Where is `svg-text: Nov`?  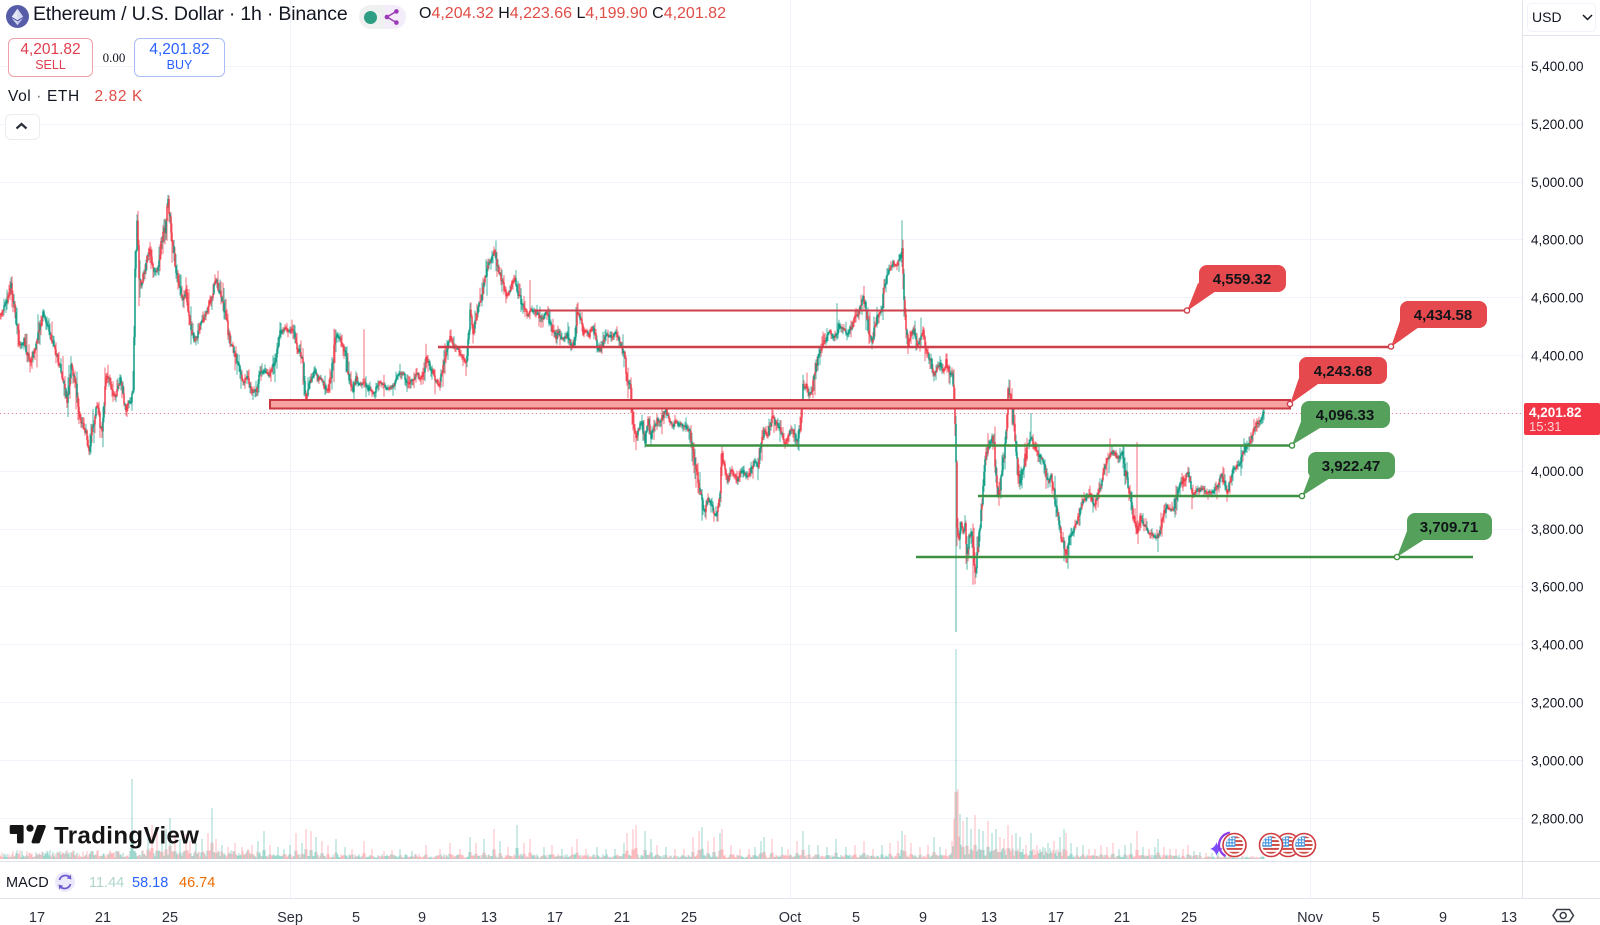
svg-text: Nov is located at coordinates (1310, 917).